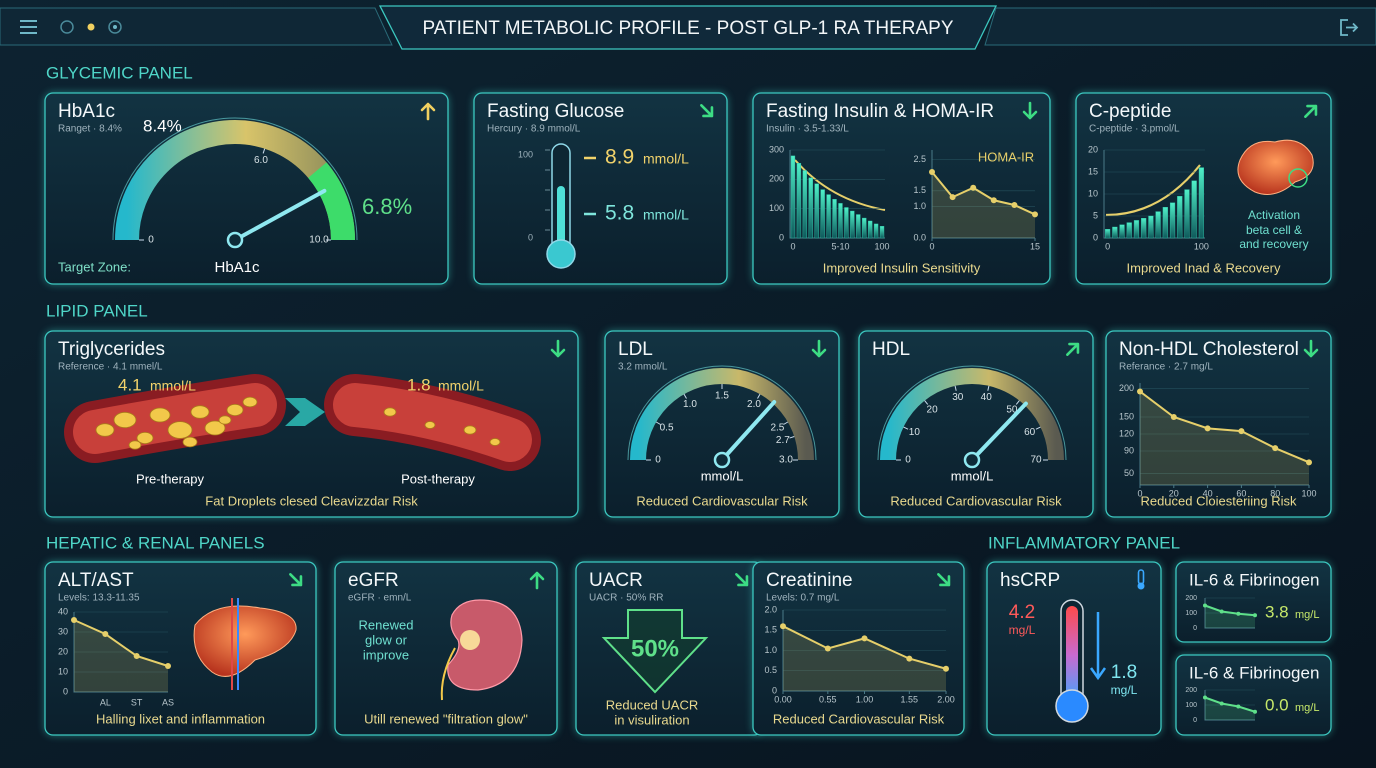 This screenshot has width=1376, height=768. What do you see at coordinates (807, 129) in the screenshot?
I see `card-subtitle: Insulin · 3.5-1.33/L` at bounding box center [807, 129].